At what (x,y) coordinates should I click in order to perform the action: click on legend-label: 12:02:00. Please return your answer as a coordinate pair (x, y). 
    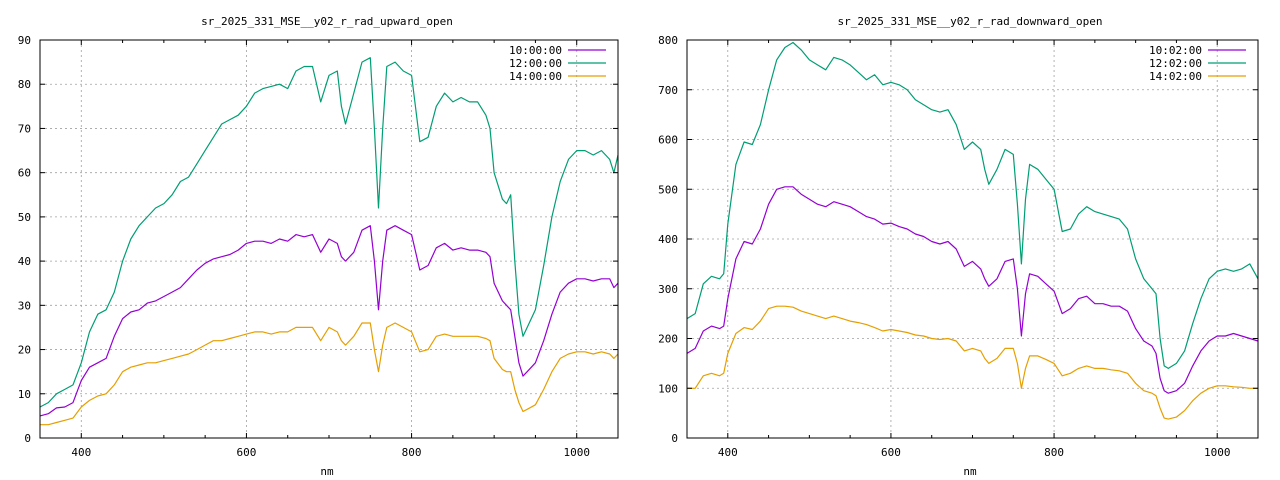
    Looking at the image, I should click on (1175, 63).